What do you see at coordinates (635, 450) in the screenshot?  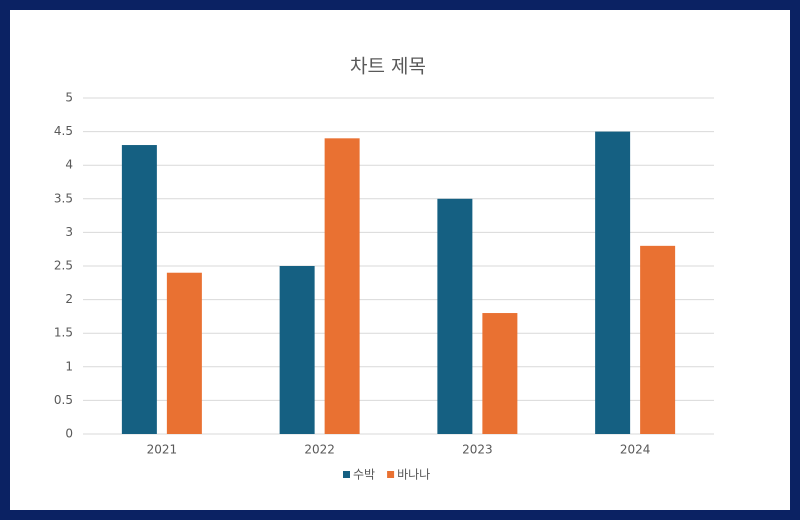 I see `x-tick-label: 2024` at bounding box center [635, 450].